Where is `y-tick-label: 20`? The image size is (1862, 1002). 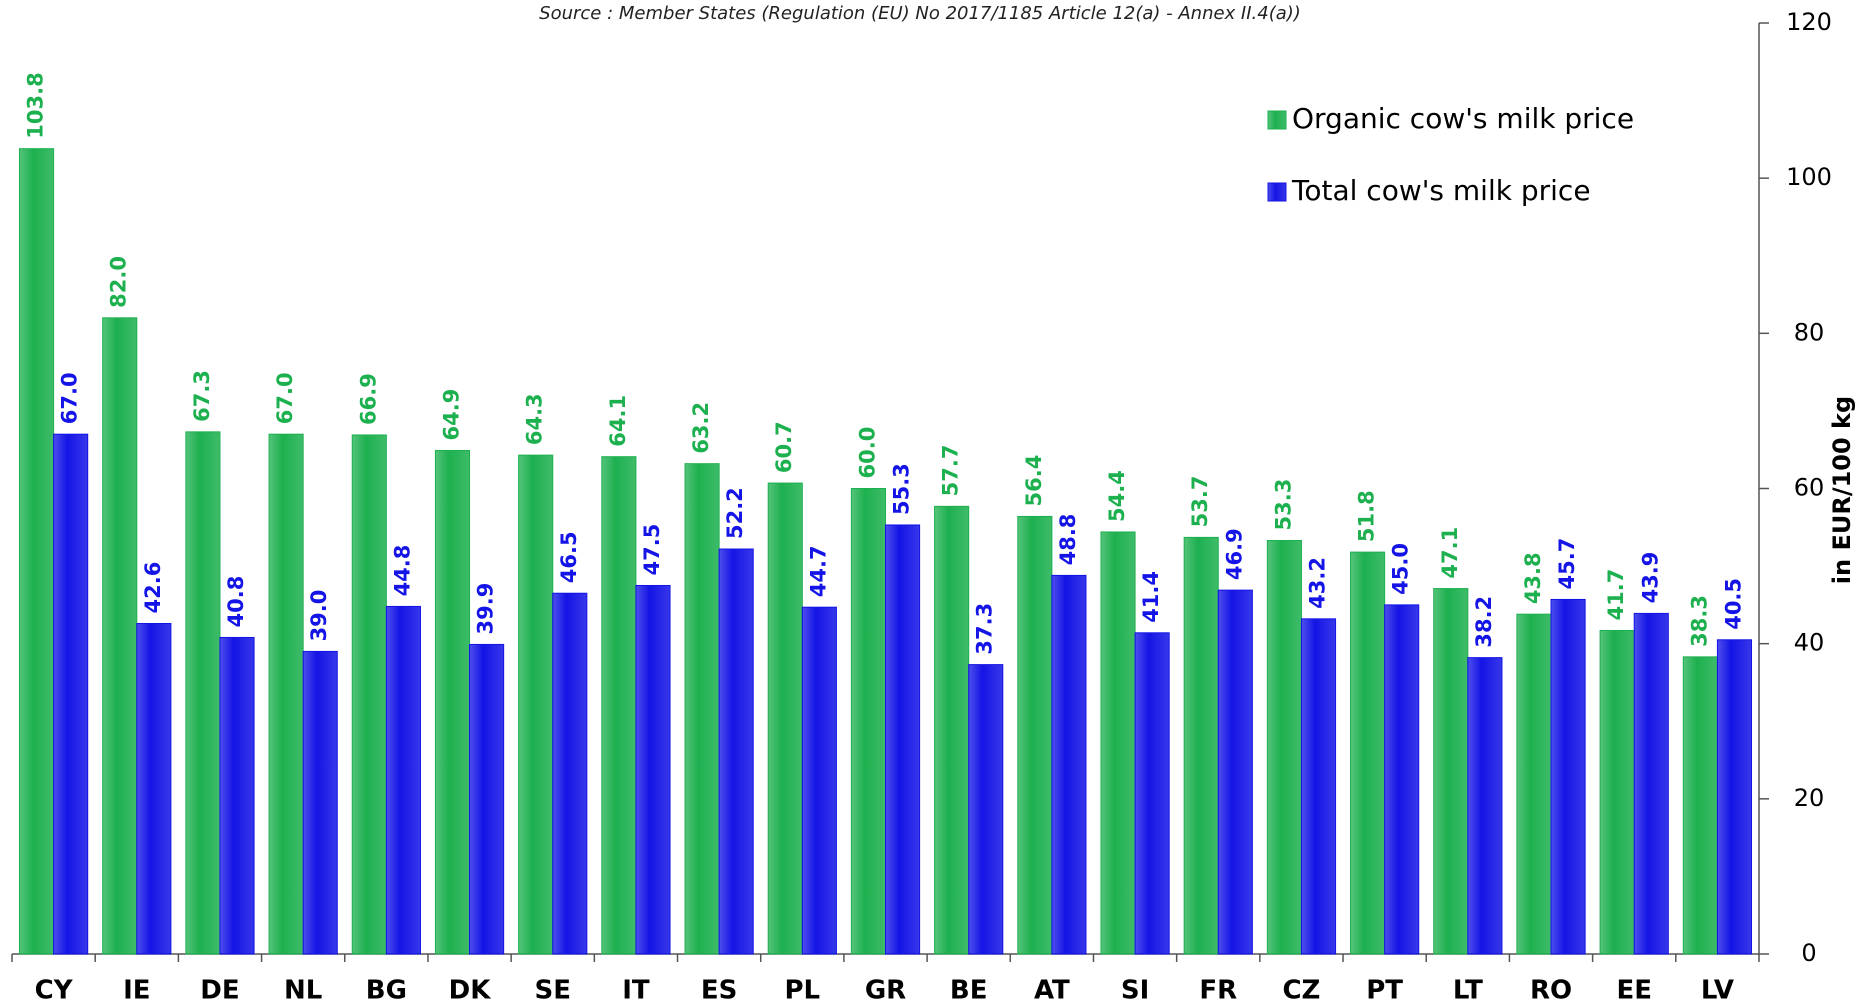
y-tick-label: 20 is located at coordinates (1809, 798).